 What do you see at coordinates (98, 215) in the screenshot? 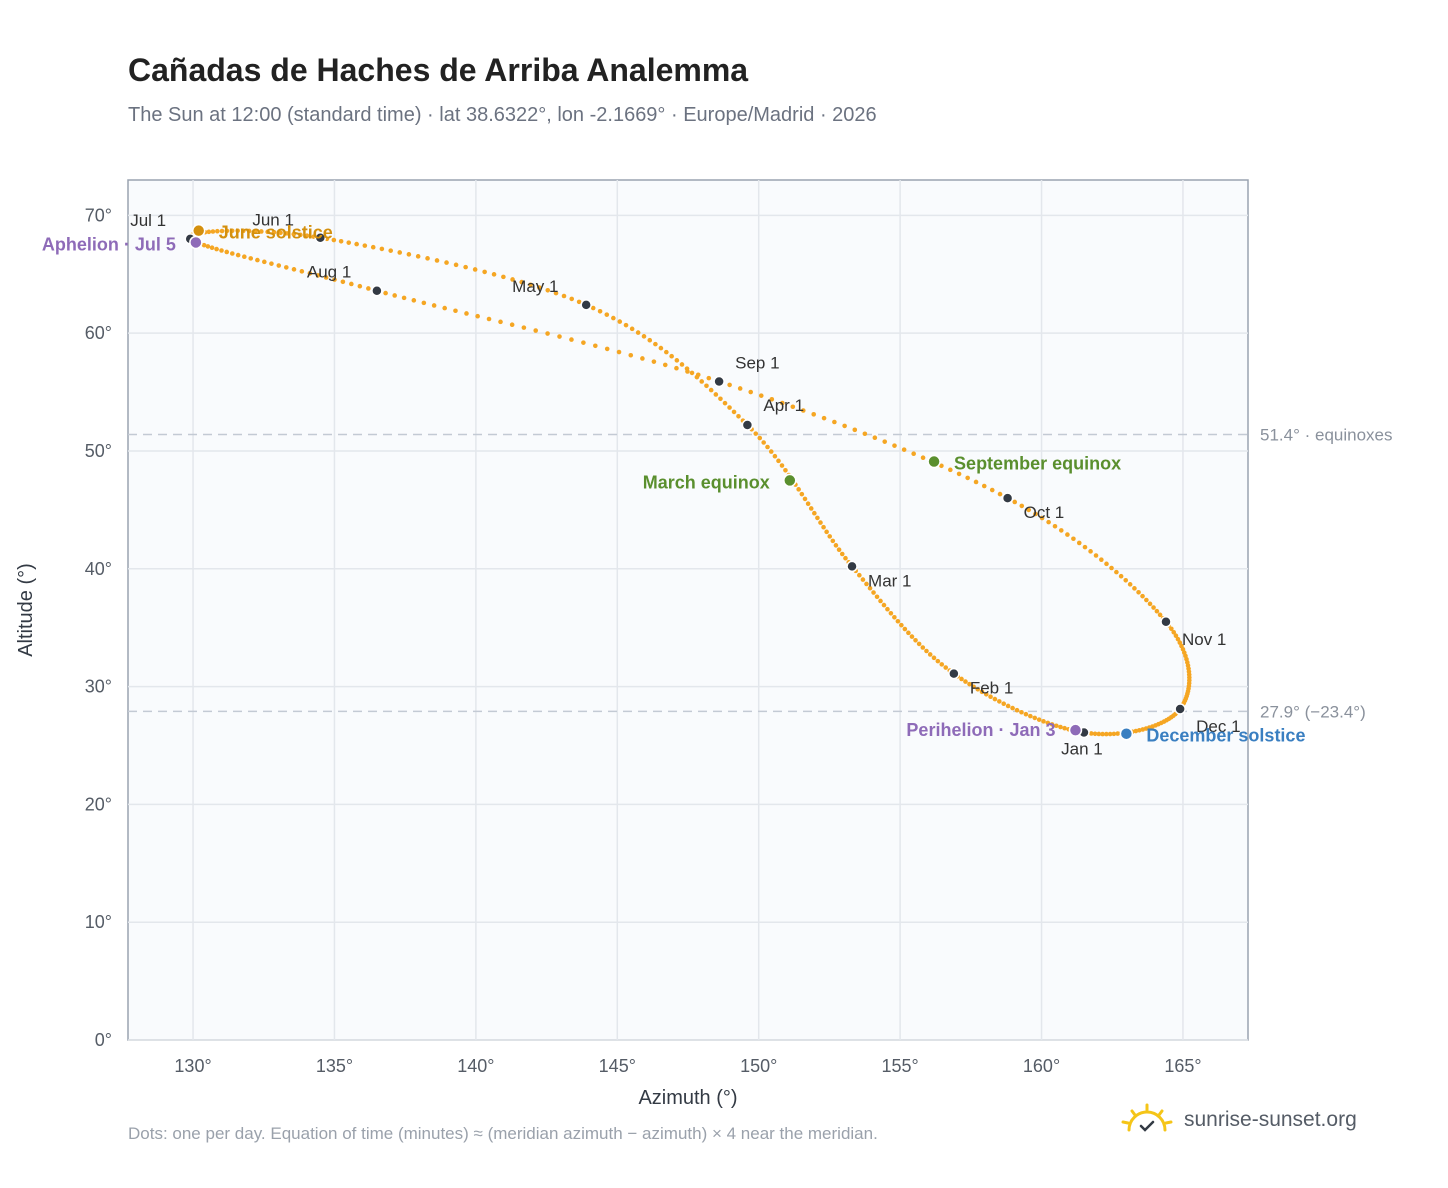
I see `y-tick-label: 70°` at bounding box center [98, 215].